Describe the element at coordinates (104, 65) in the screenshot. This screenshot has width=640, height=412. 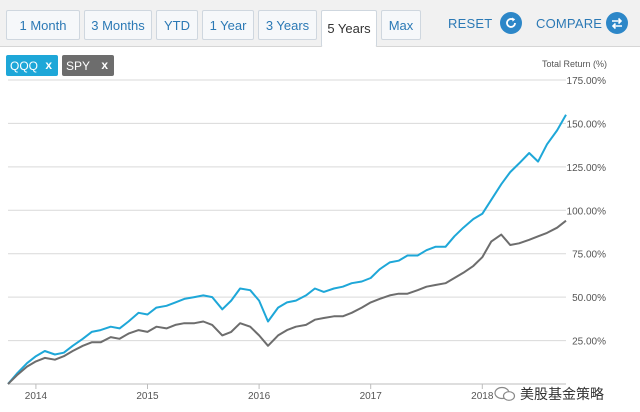
I see `remove-spy-button: x` at that location.